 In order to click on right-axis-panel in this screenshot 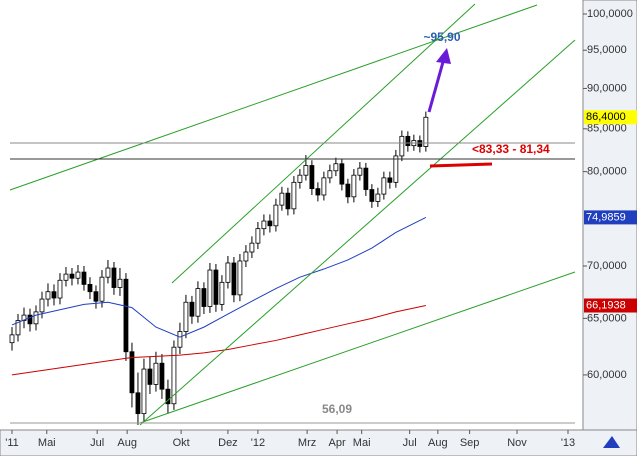, I will do `click(609, 228)`.